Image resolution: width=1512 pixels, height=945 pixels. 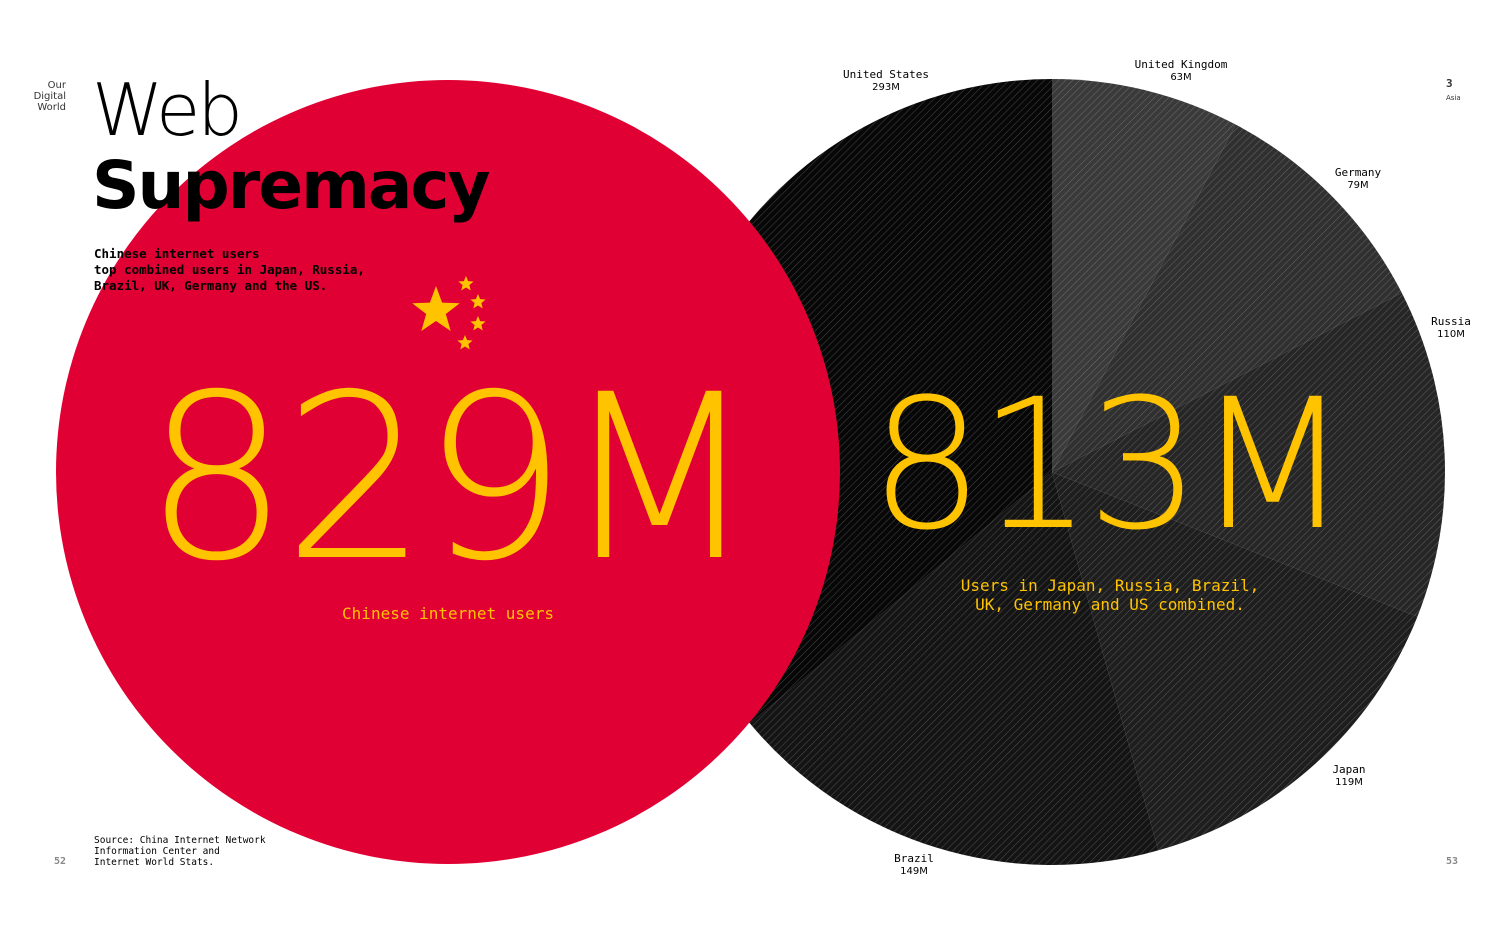 I want to click on combined-caption-line: UK, Germany and US combined., so click(x=1110, y=604).